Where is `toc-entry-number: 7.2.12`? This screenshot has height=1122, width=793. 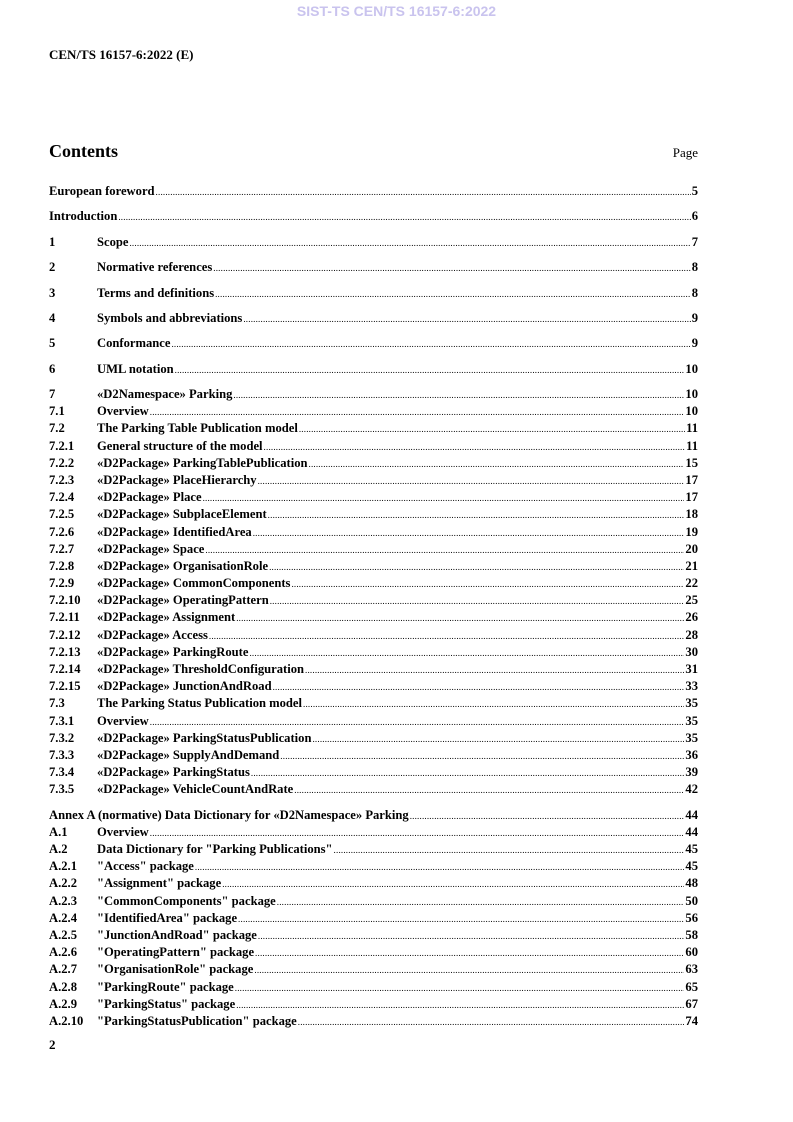
toc-entry-number: 7.2.12 is located at coordinates (65, 634).